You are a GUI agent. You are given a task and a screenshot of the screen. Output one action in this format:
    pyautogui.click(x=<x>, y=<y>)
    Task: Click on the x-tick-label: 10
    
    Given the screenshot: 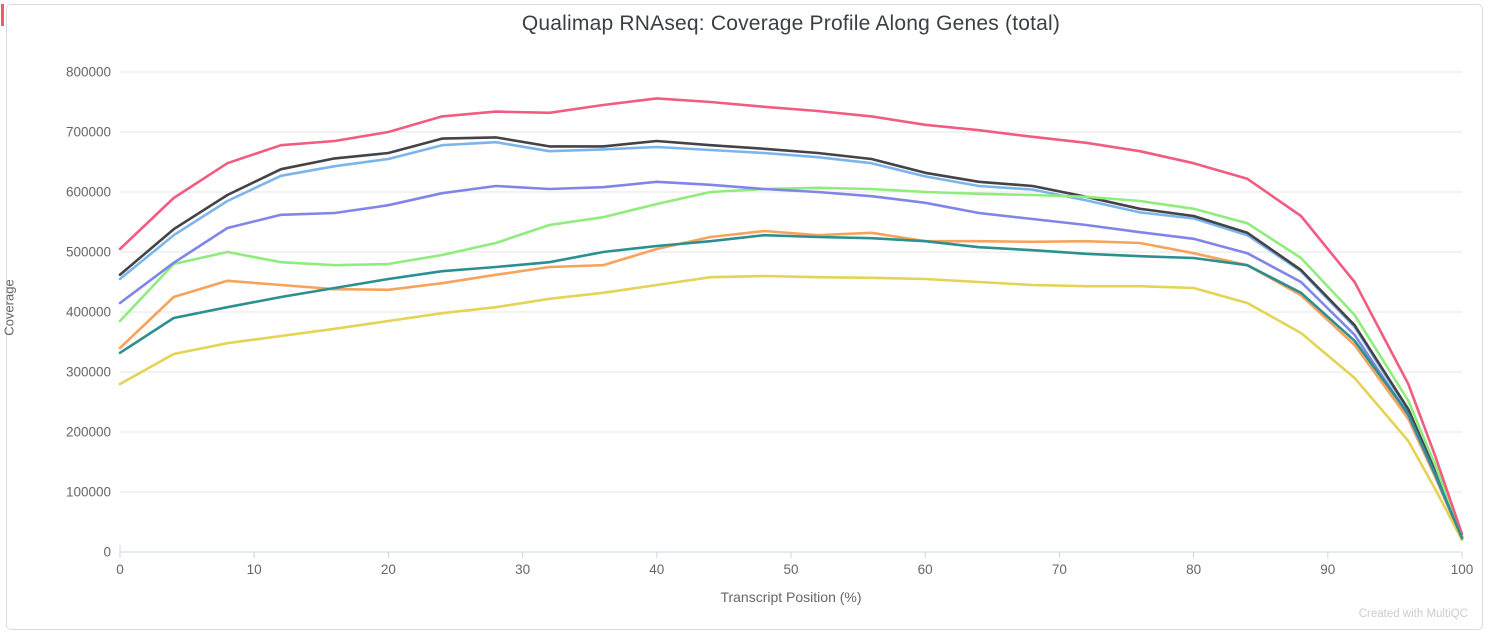 What is the action you would take?
    pyautogui.click(x=254, y=569)
    